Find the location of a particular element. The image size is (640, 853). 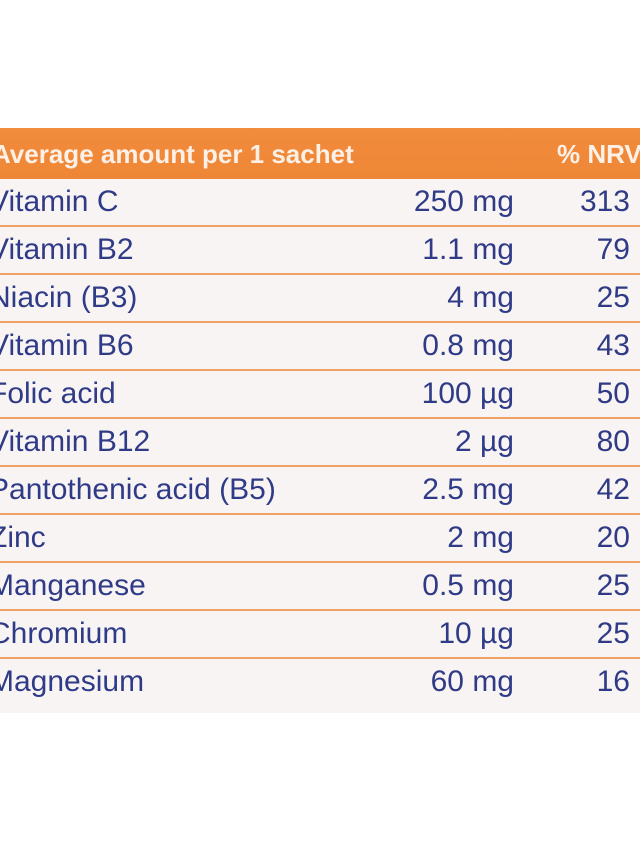

table-row: Vitamin B12 2 µg 80 is located at coordinates (320, 443).